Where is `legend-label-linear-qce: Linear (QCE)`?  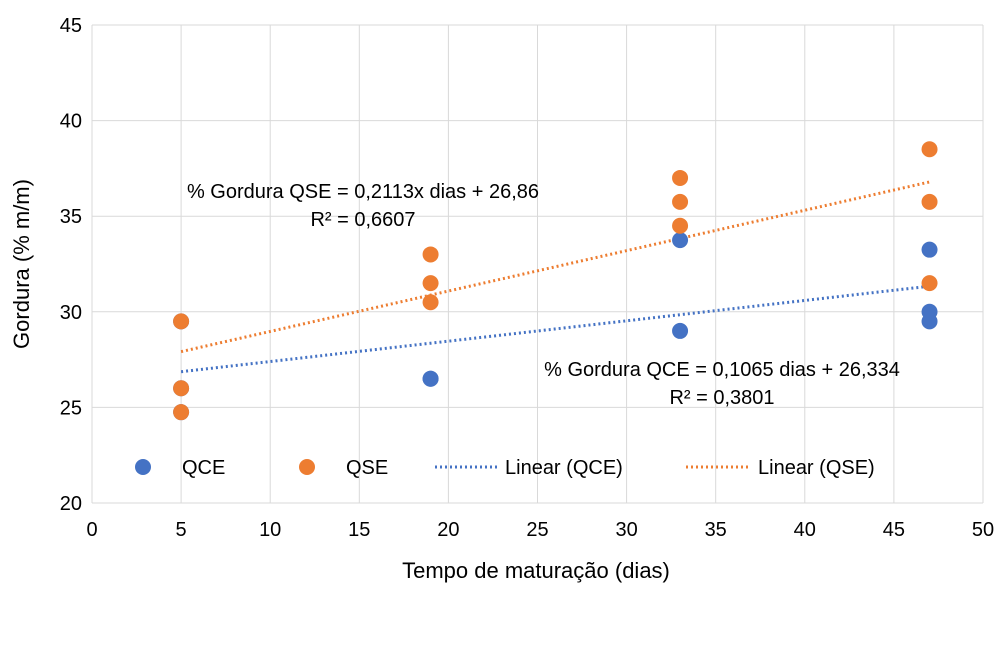
legend-label-linear-qce: Linear (QCE) is located at coordinates (564, 468).